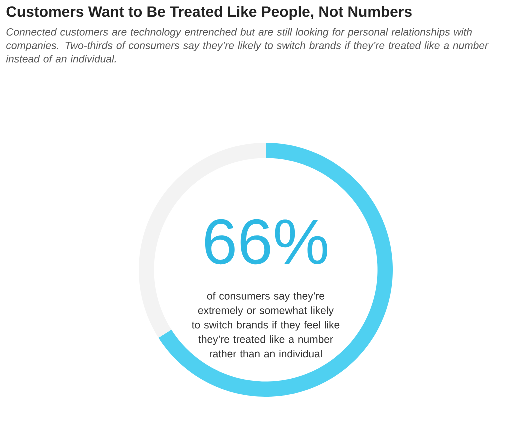 The width and height of the screenshot is (529, 432). What do you see at coordinates (209, 13) in the screenshot?
I see `chart-title: Customers Want to Be Treated Like People, Not Numbers` at bounding box center [209, 13].